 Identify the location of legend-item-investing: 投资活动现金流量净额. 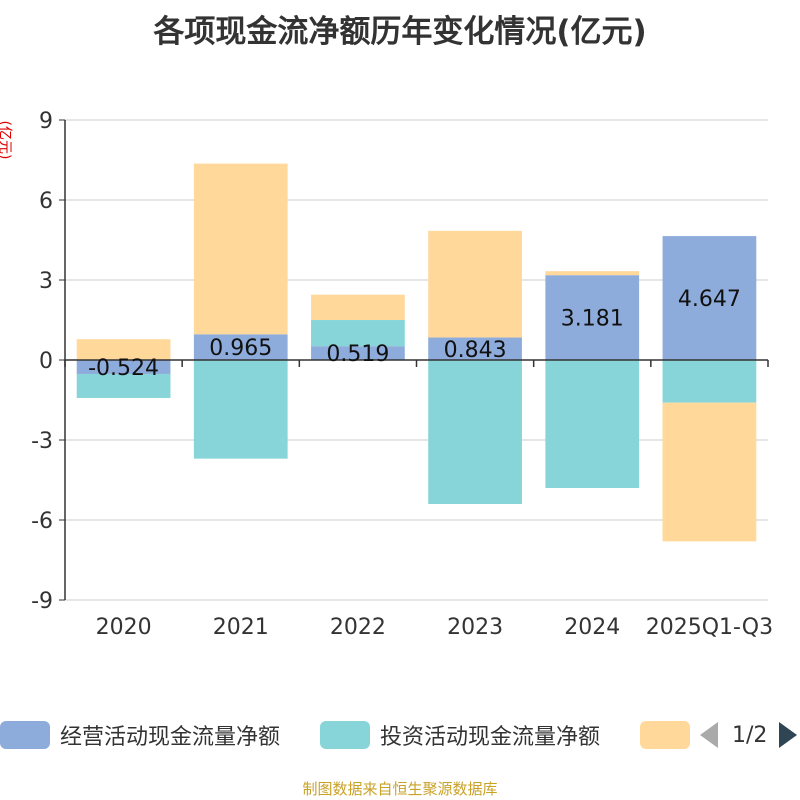
(460, 735).